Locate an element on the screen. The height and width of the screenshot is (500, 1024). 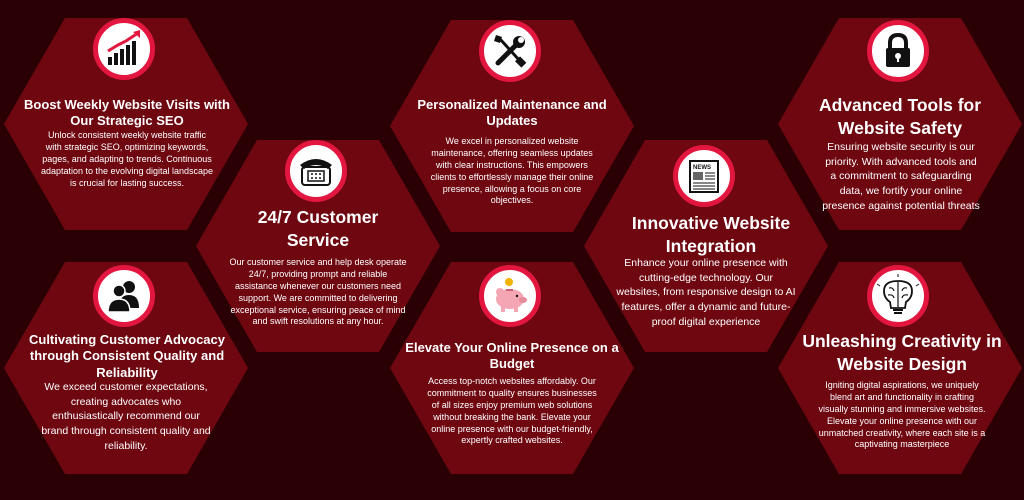
maintenance-title: Personalized Maintenance and Updates is located at coordinates (512, 113).